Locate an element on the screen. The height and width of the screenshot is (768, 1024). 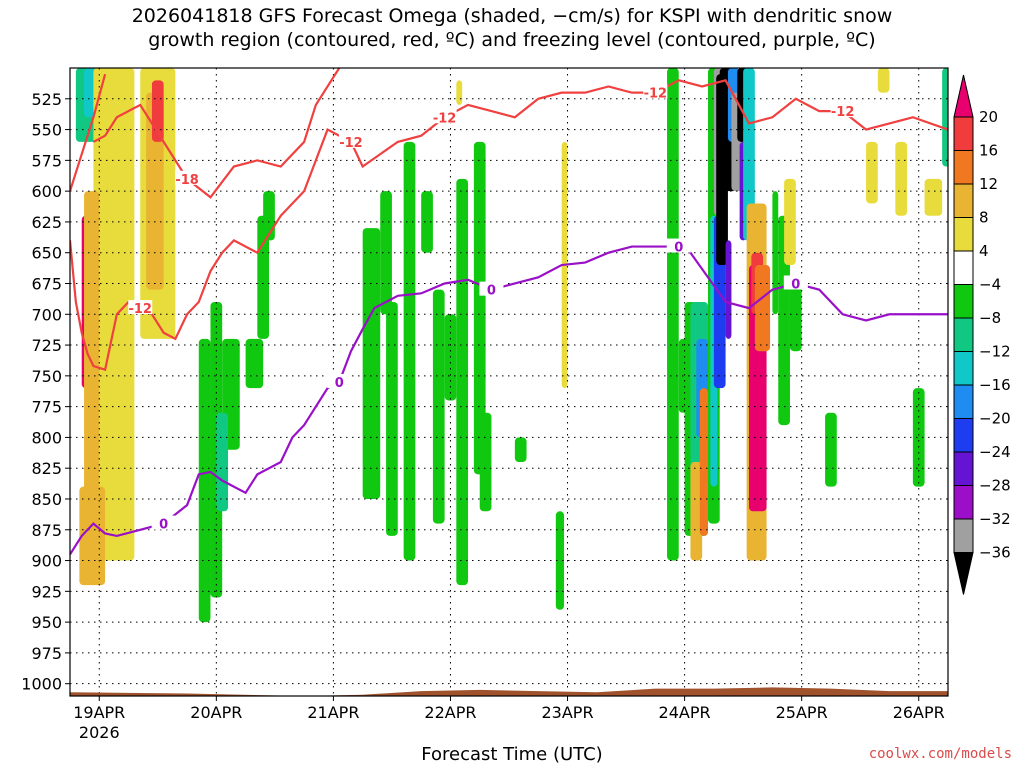
colorbar-top-arrow is located at coordinates (963, 96).